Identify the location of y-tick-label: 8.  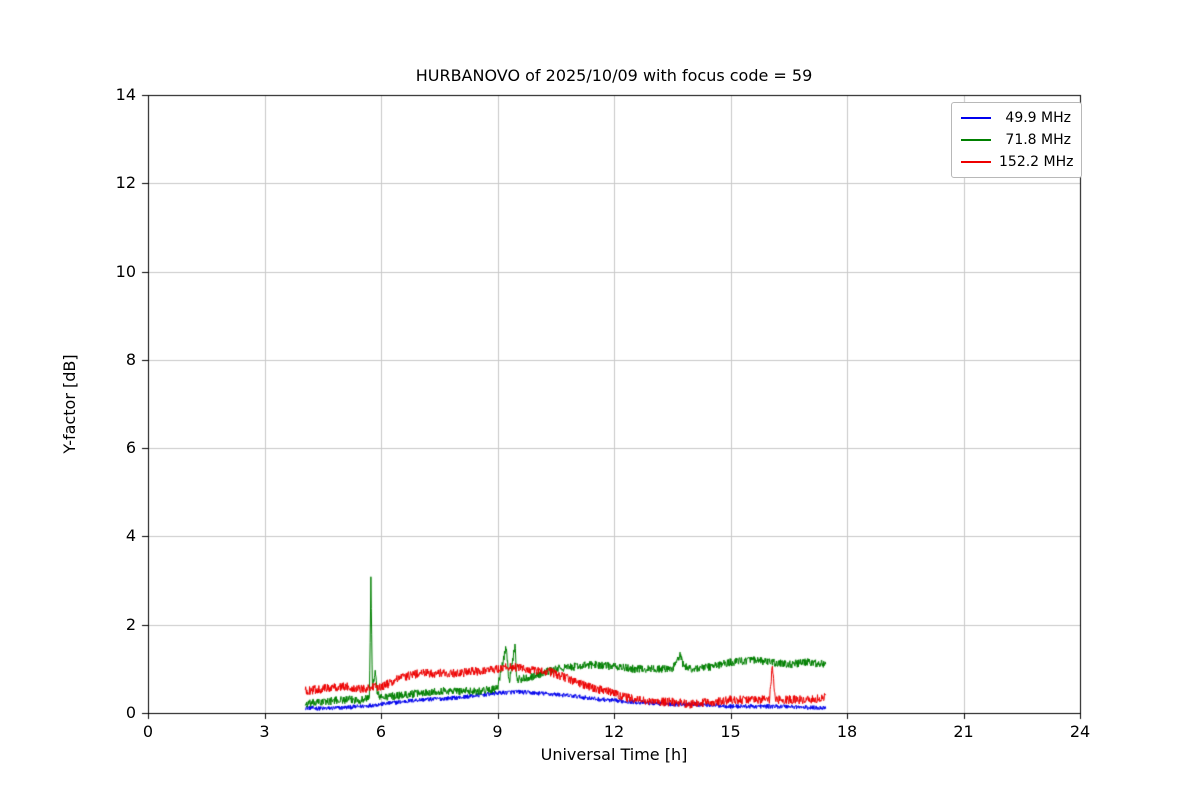
(130, 359).